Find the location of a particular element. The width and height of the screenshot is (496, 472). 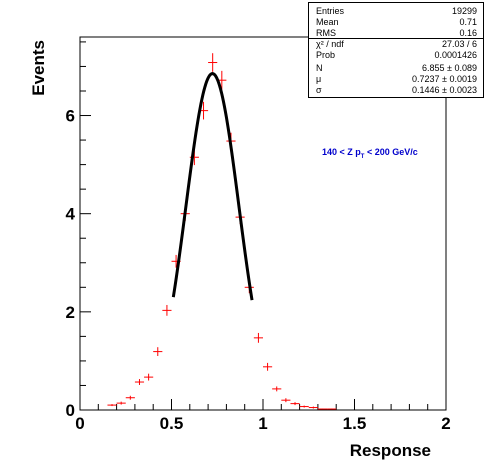

x-tick-label: 1.5 is located at coordinates (355, 423).